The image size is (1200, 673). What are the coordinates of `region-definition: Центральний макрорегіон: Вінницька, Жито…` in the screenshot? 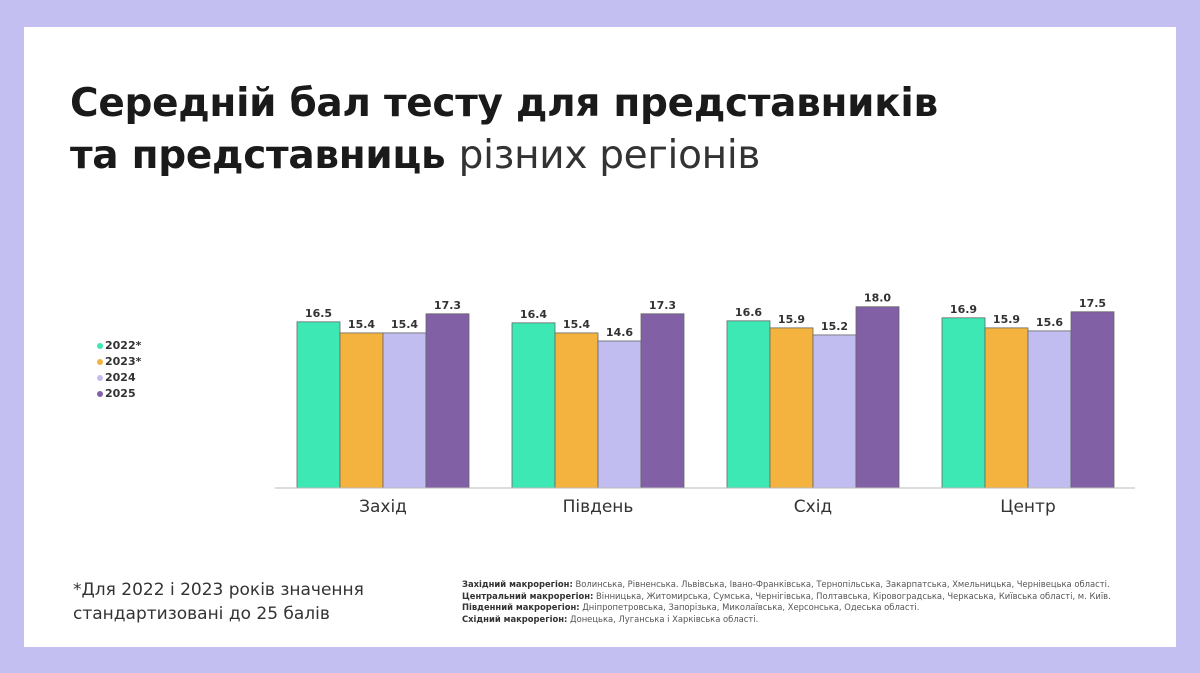 It's located at (786, 597).